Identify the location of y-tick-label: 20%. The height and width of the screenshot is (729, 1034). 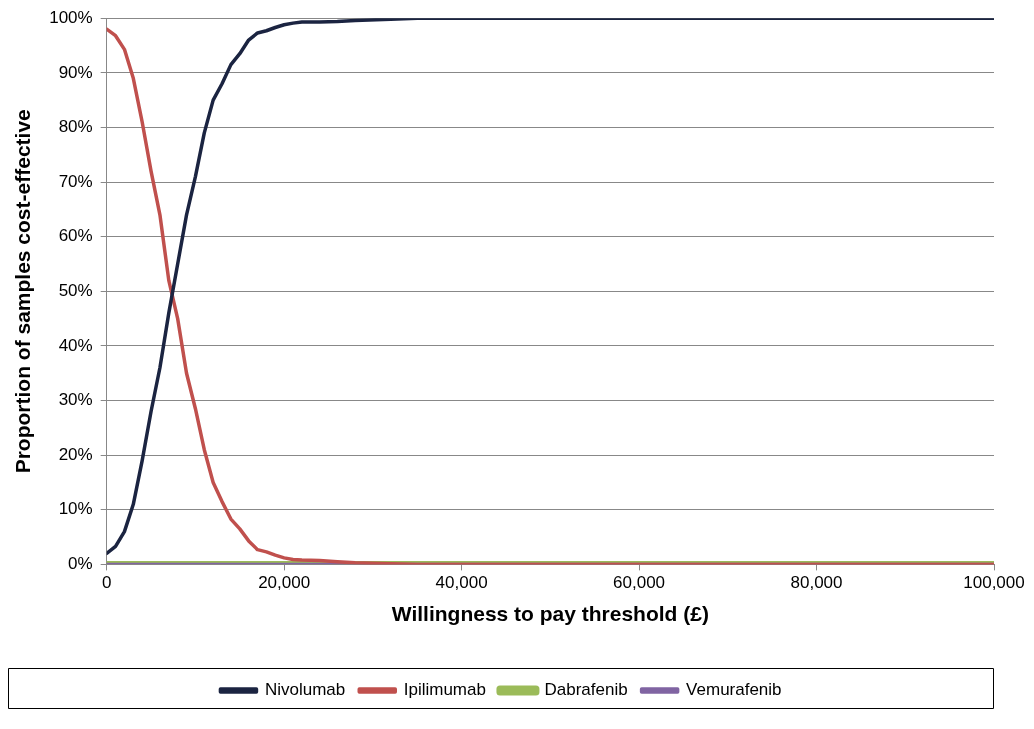
(75, 454).